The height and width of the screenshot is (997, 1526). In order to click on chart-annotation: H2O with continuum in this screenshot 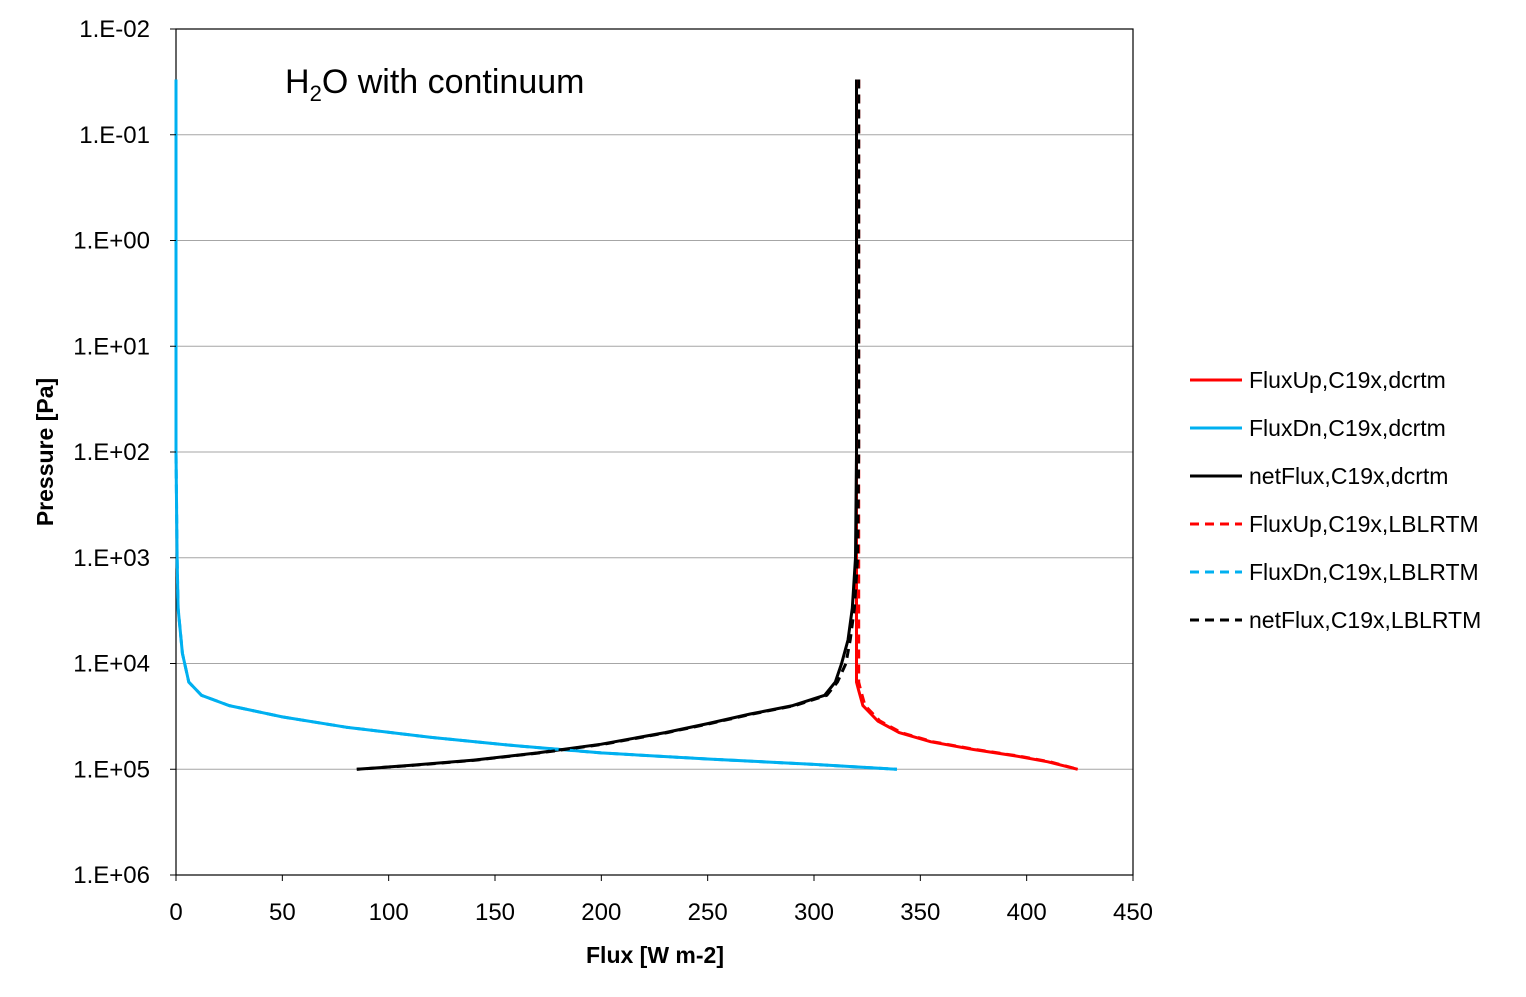, I will do `click(434, 84)`.